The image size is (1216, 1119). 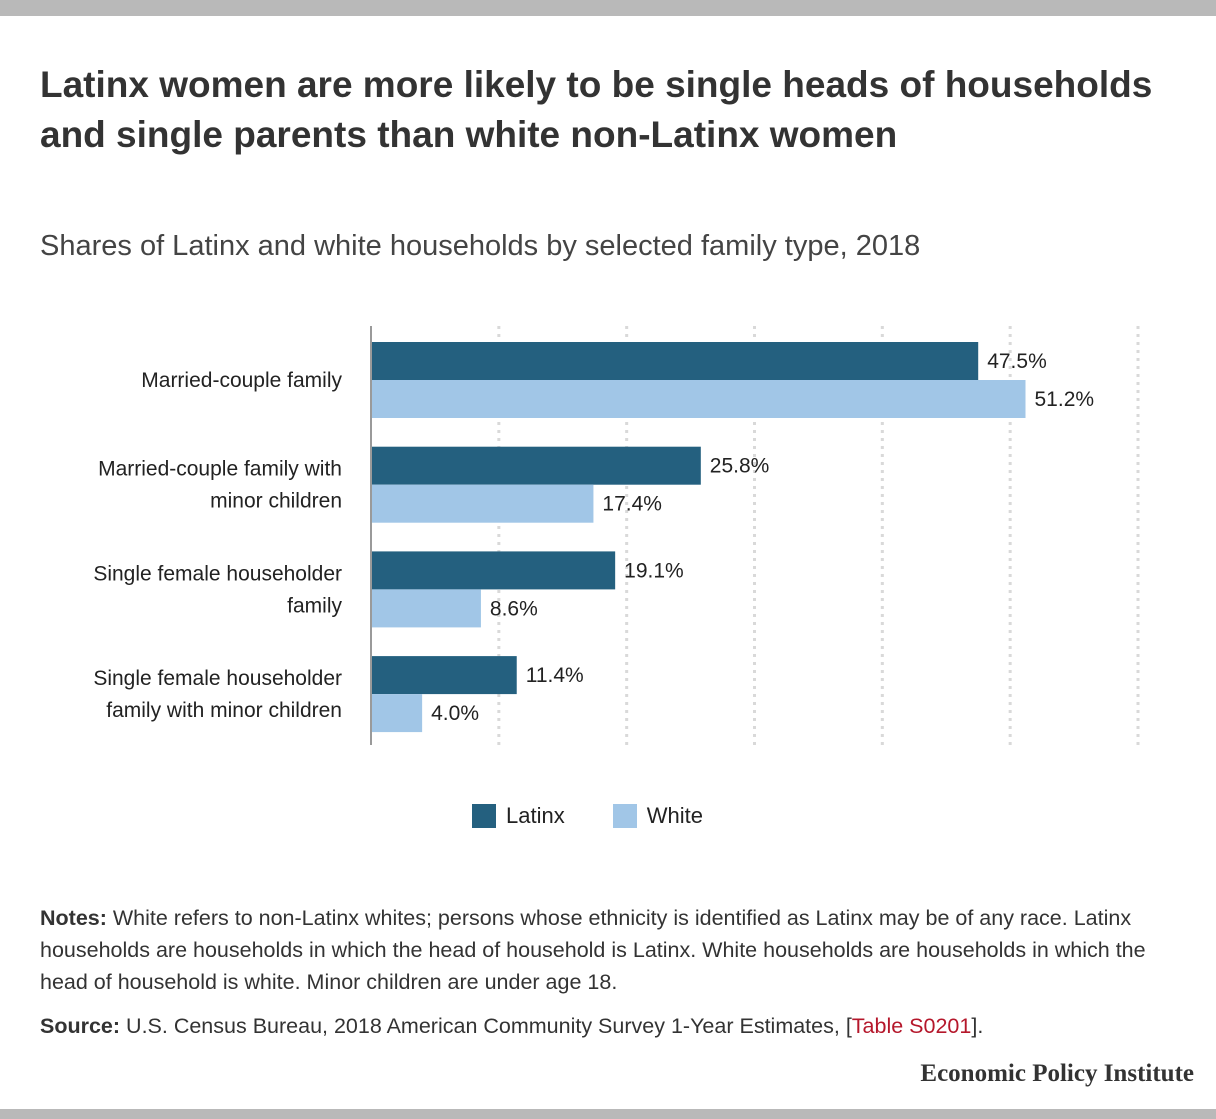 I want to click on bottom-border, so click(x=608, y=1114).